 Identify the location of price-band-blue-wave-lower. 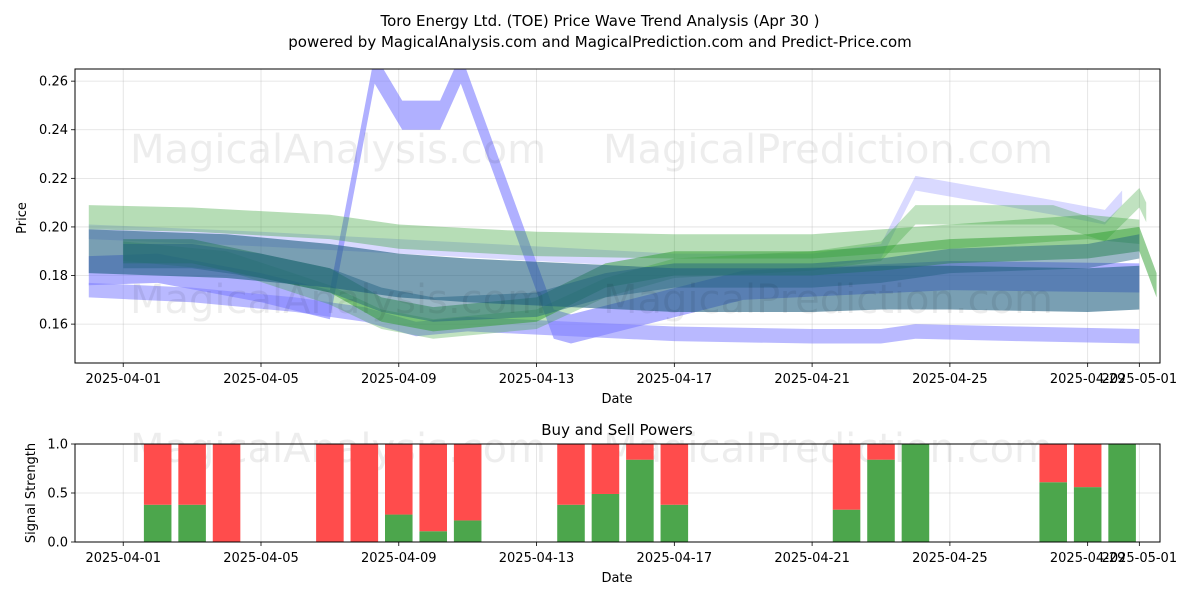
(614, 313).